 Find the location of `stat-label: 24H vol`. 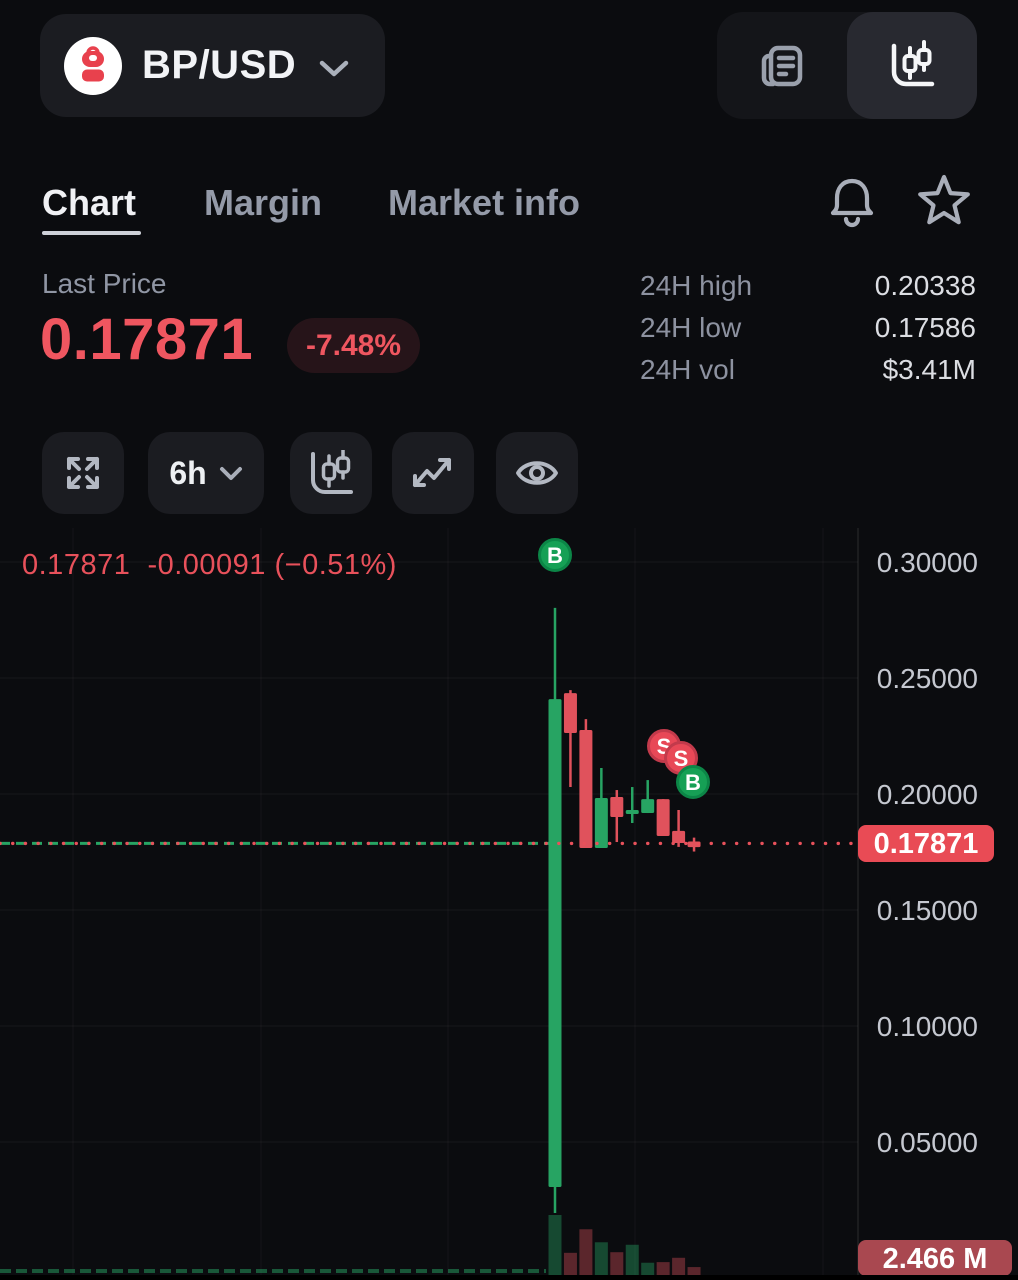

stat-label: 24H vol is located at coordinates (687, 369).